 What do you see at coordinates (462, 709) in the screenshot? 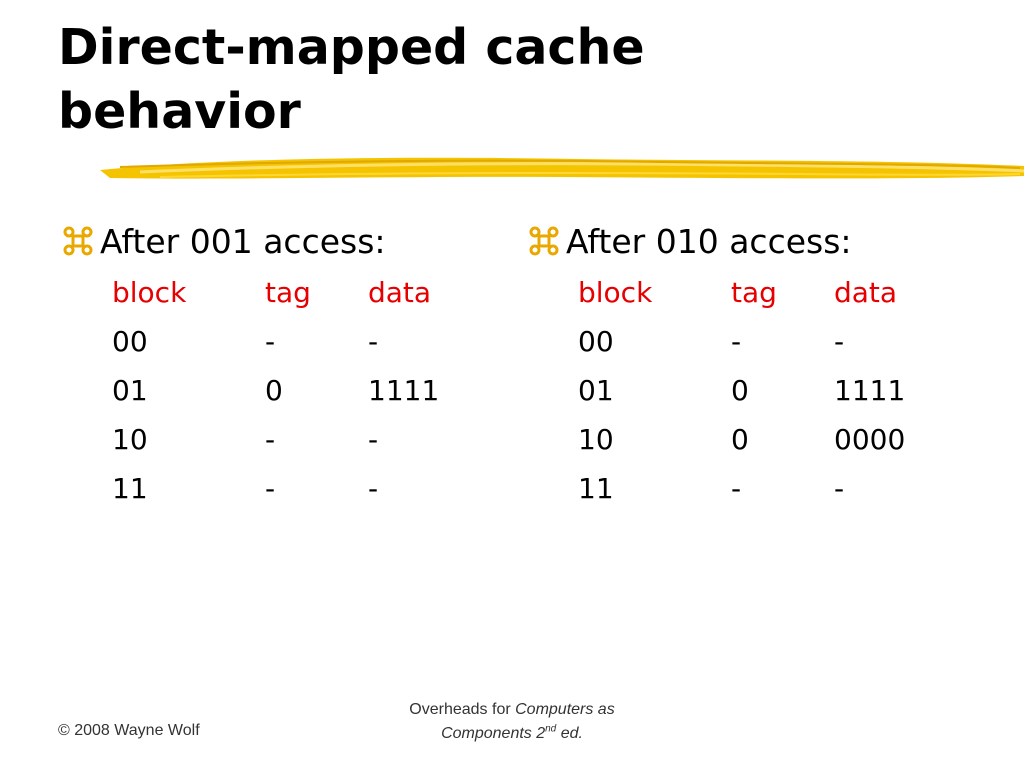
I see `footer-plain-text: Overheads for` at bounding box center [462, 709].